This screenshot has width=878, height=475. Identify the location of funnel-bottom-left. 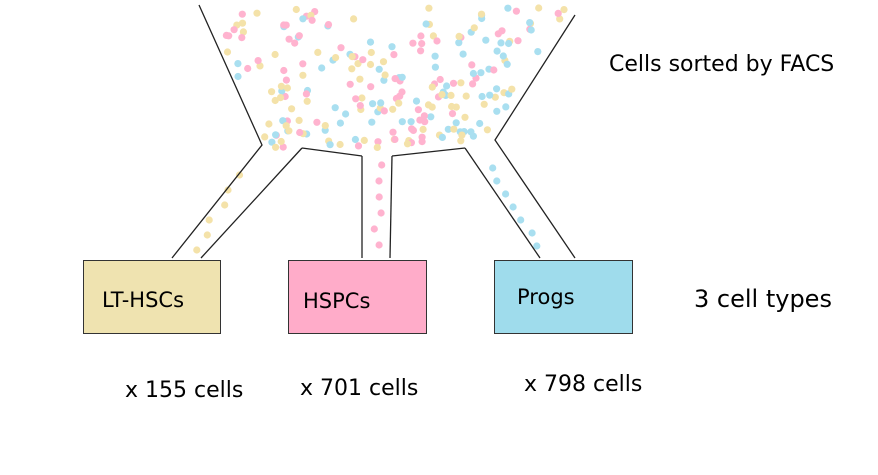
(332, 152).